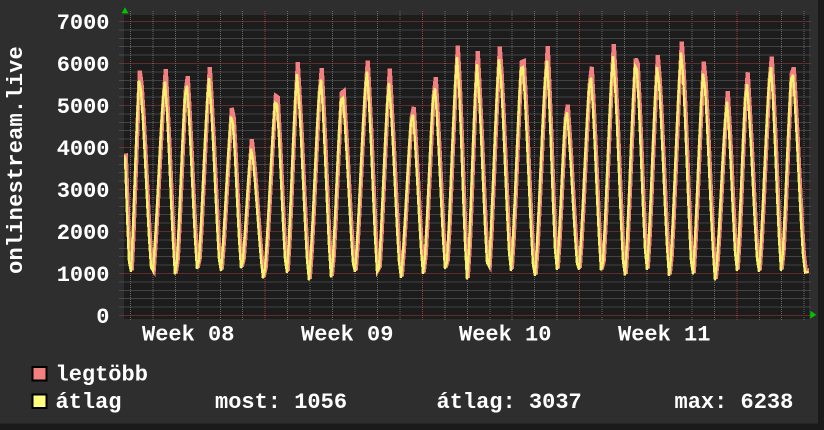 This screenshot has width=824, height=430. What do you see at coordinates (83, 191) in the screenshot?
I see `svg-text: 3000` at bounding box center [83, 191].